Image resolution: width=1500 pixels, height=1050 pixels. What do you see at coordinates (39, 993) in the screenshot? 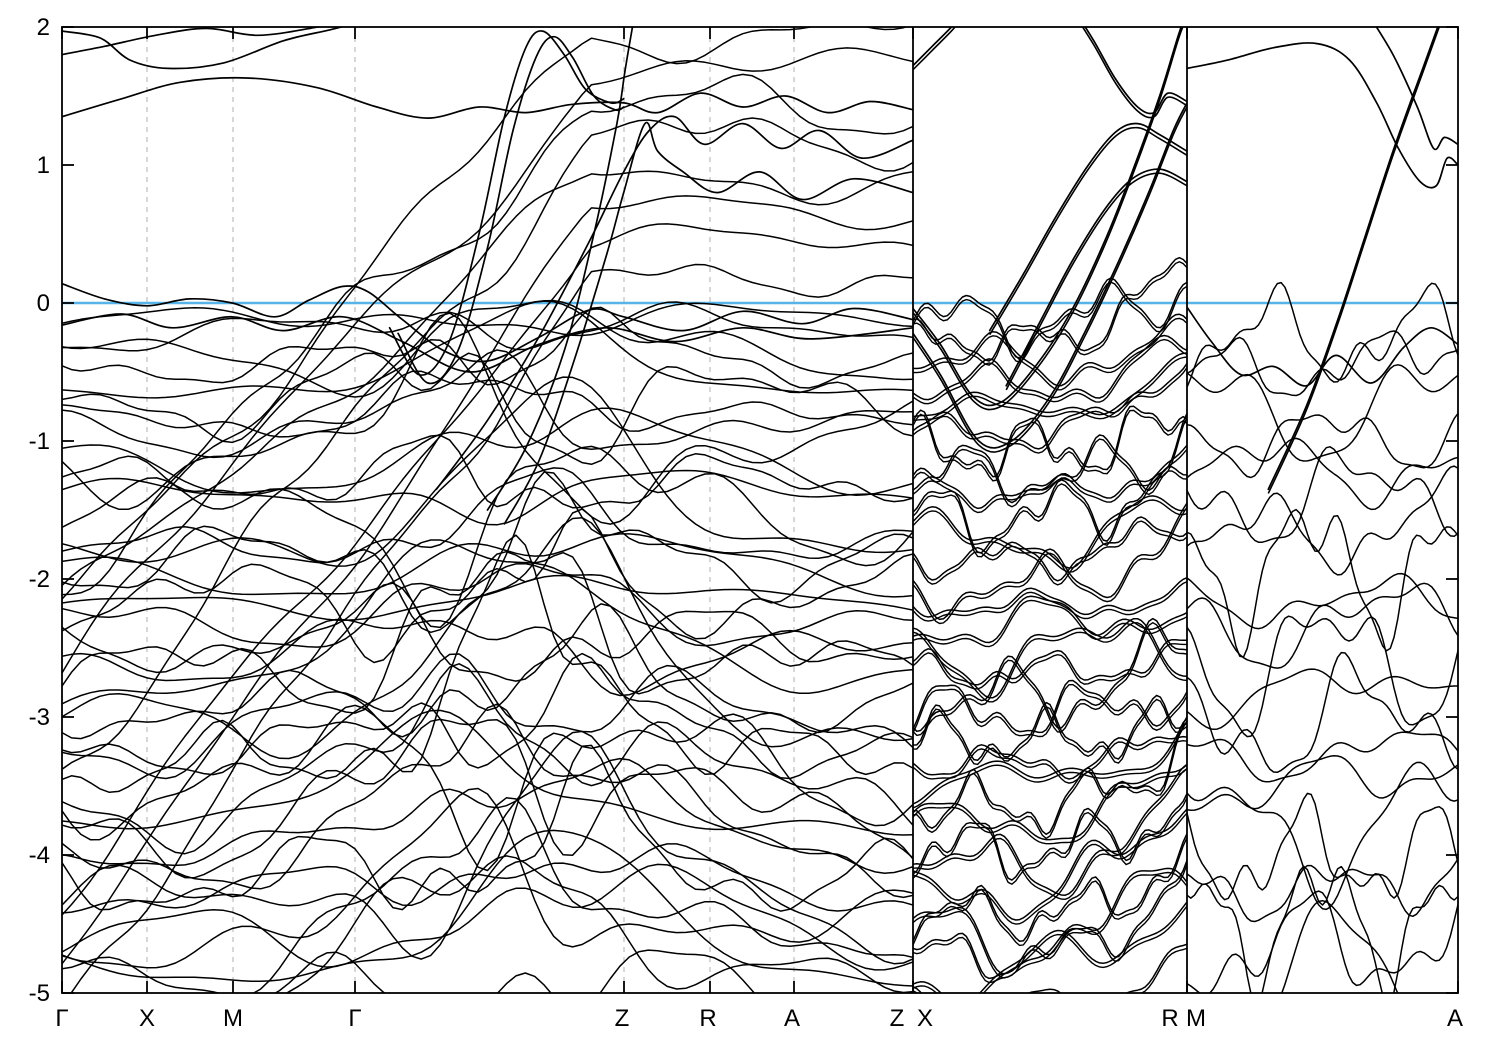
I see `y-tick-label: -5` at bounding box center [39, 993].